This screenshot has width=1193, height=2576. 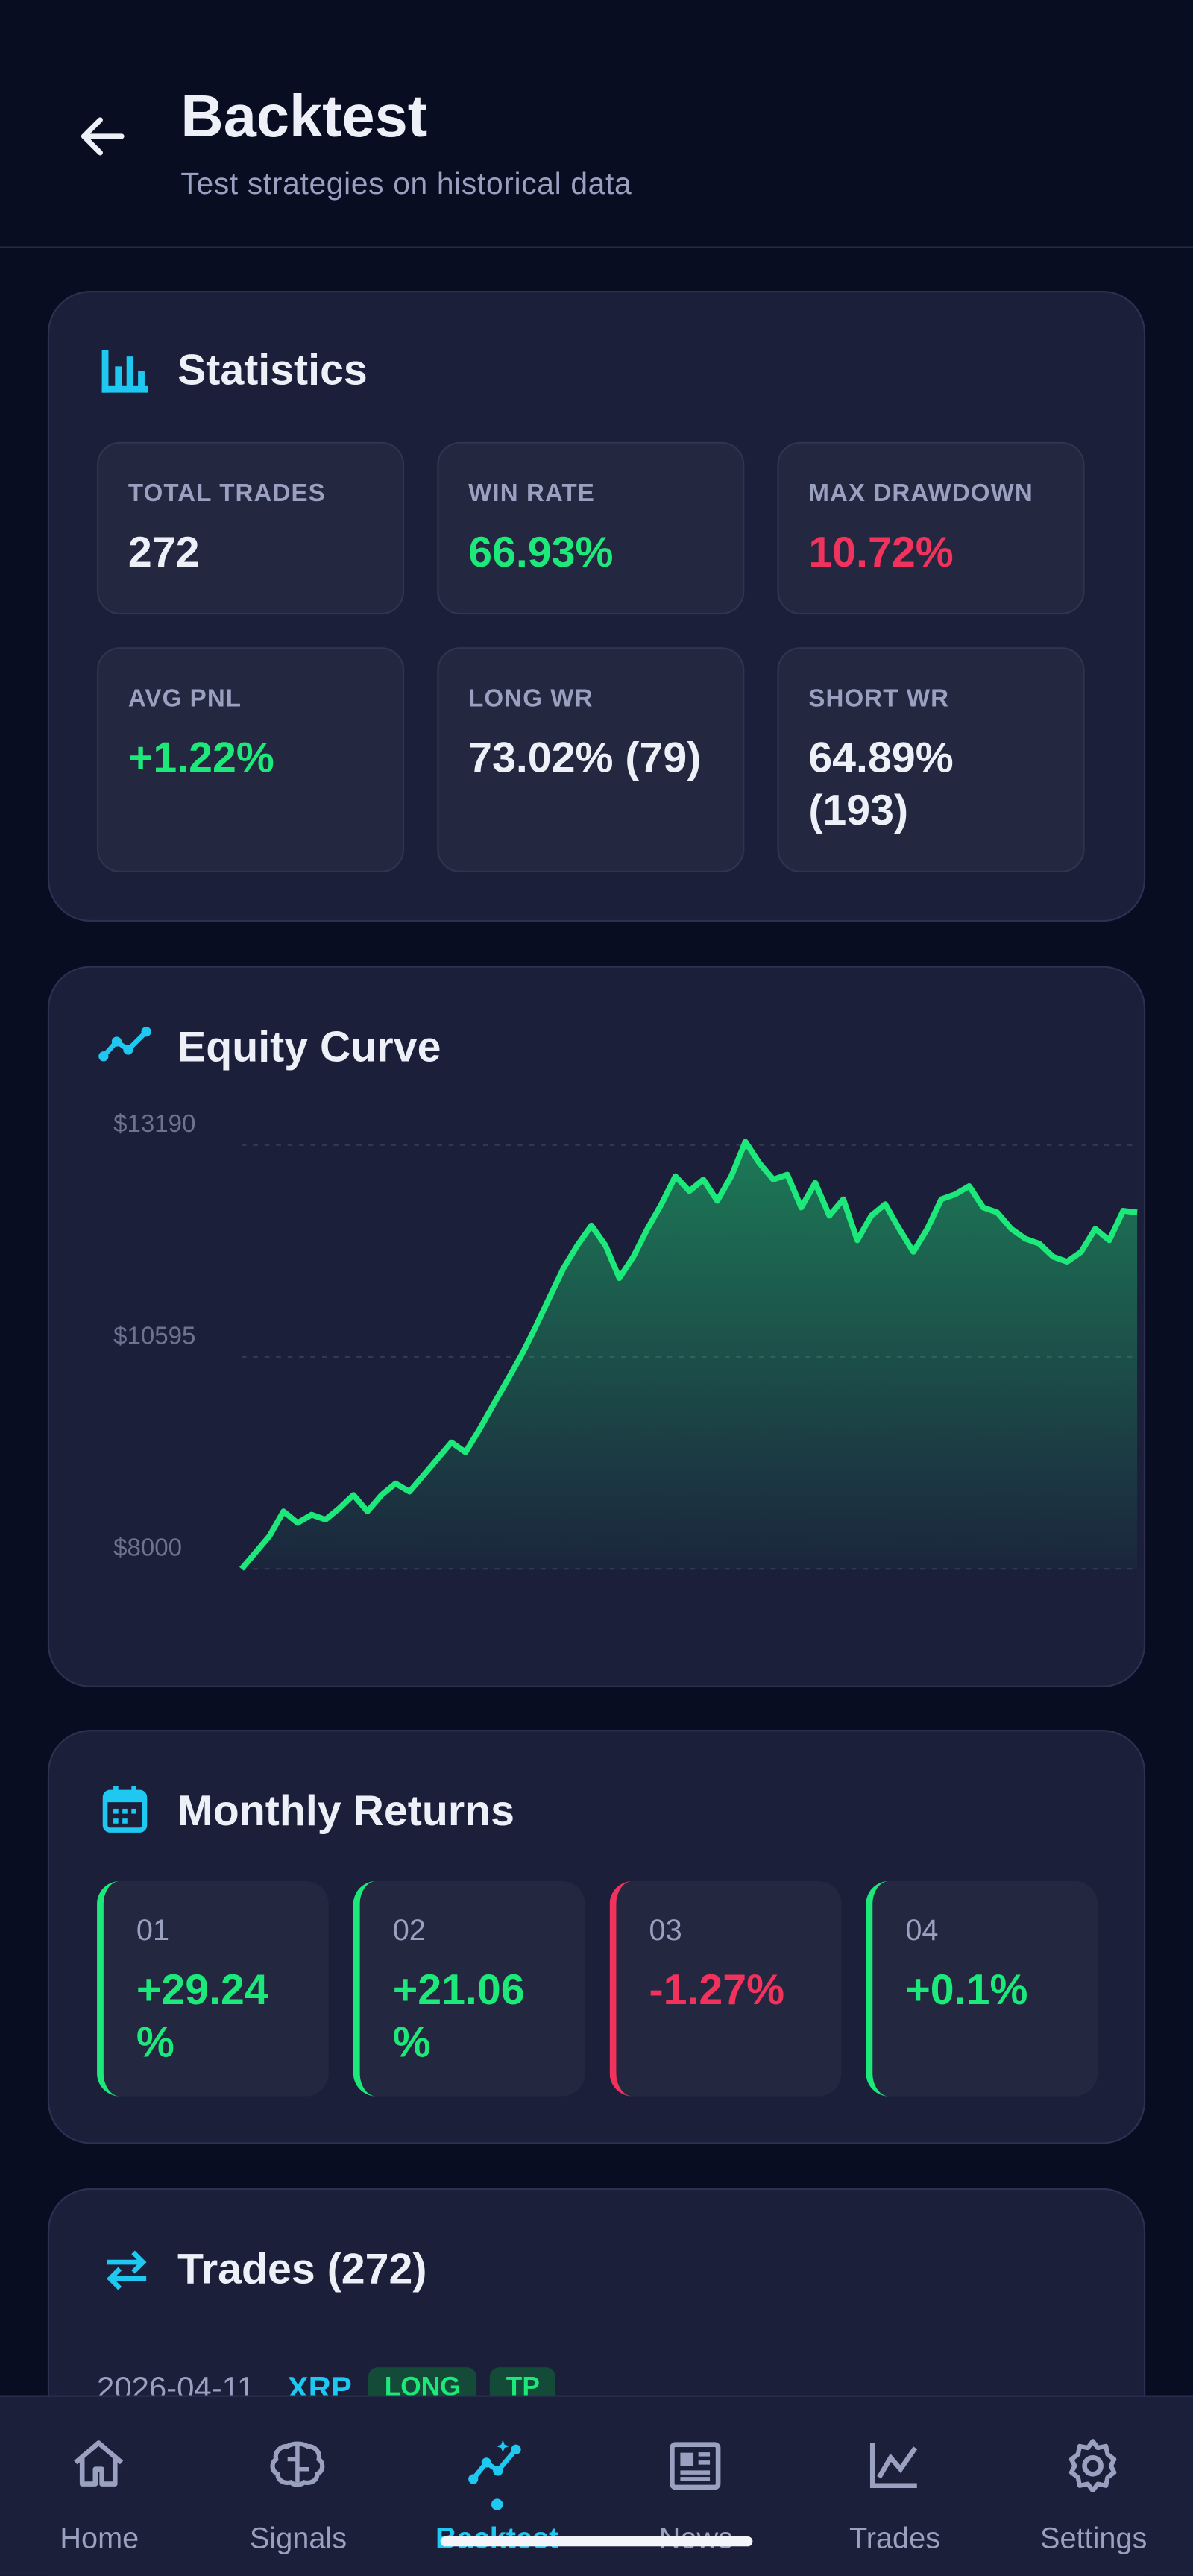 What do you see at coordinates (497, 2504) in the screenshot?
I see `active-dot` at bounding box center [497, 2504].